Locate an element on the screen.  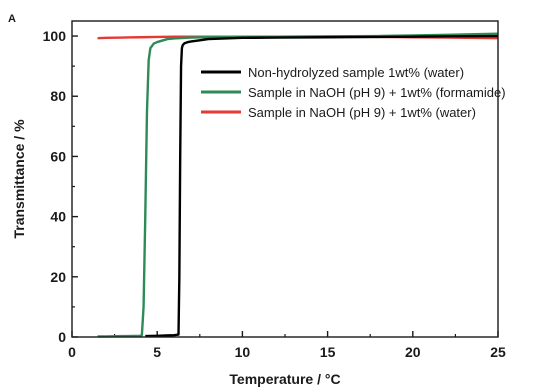
panel-label: A is located at coordinates (12, 19).